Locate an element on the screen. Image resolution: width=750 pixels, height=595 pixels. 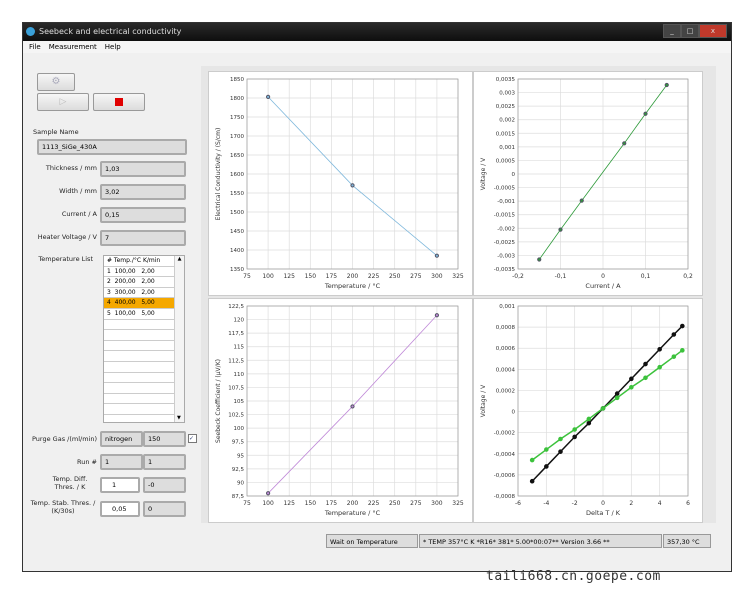
list-item: 2 200,00 2,00 is located at coordinates (139, 282).